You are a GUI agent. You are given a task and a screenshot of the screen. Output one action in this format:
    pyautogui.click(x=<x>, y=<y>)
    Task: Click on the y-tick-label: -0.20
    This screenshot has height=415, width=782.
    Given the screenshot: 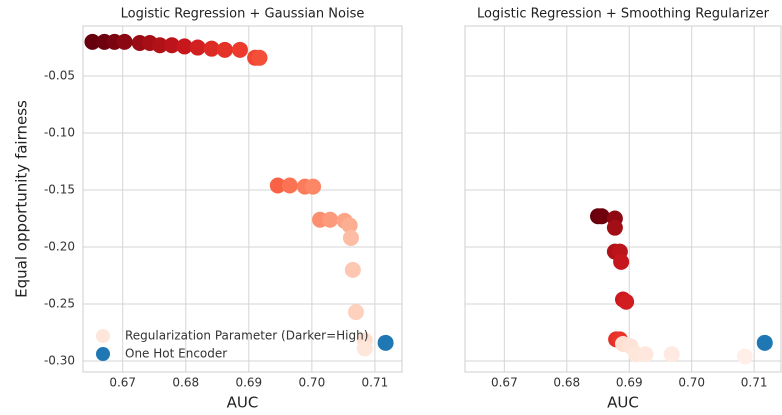 What is the action you would take?
    pyautogui.click(x=59, y=247)
    